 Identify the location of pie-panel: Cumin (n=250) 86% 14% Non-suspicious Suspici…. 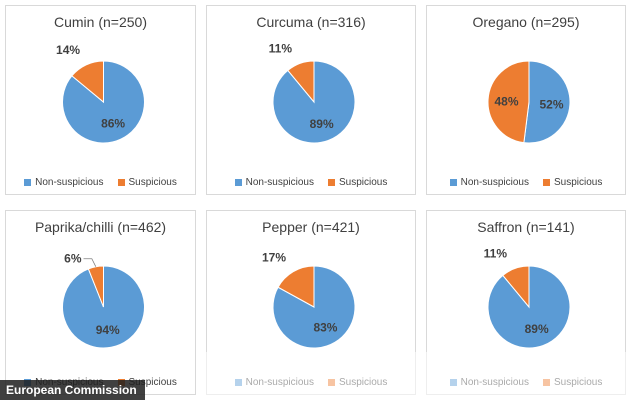
(100, 100).